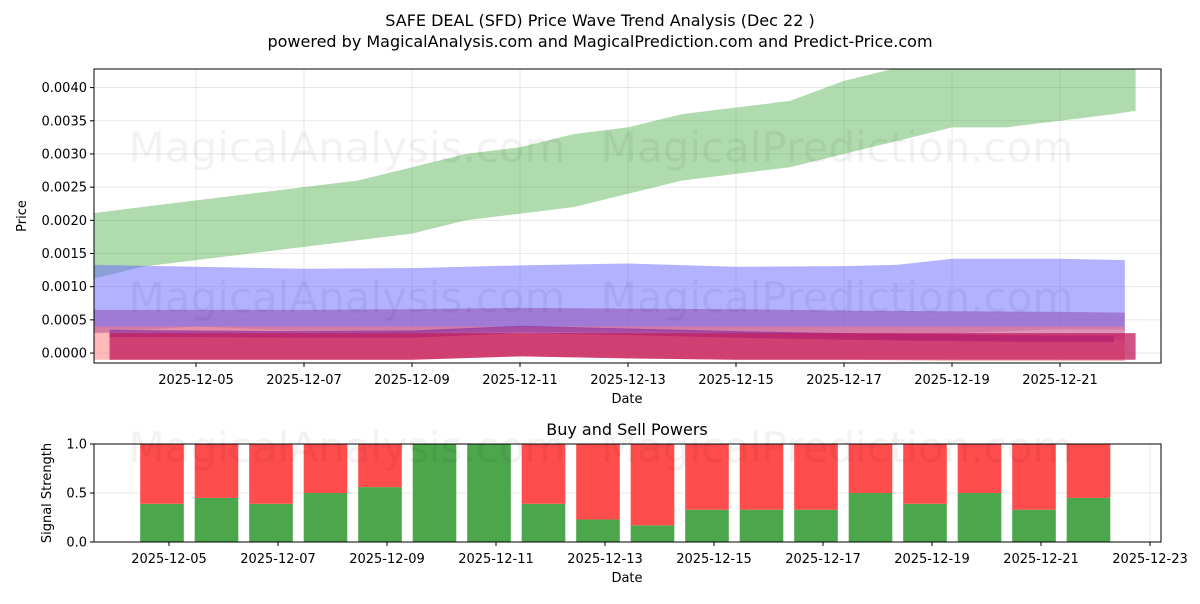  Describe the element at coordinates (196, 380) in the screenshot. I see `price-x-tick-label: 2025-12-05` at that location.